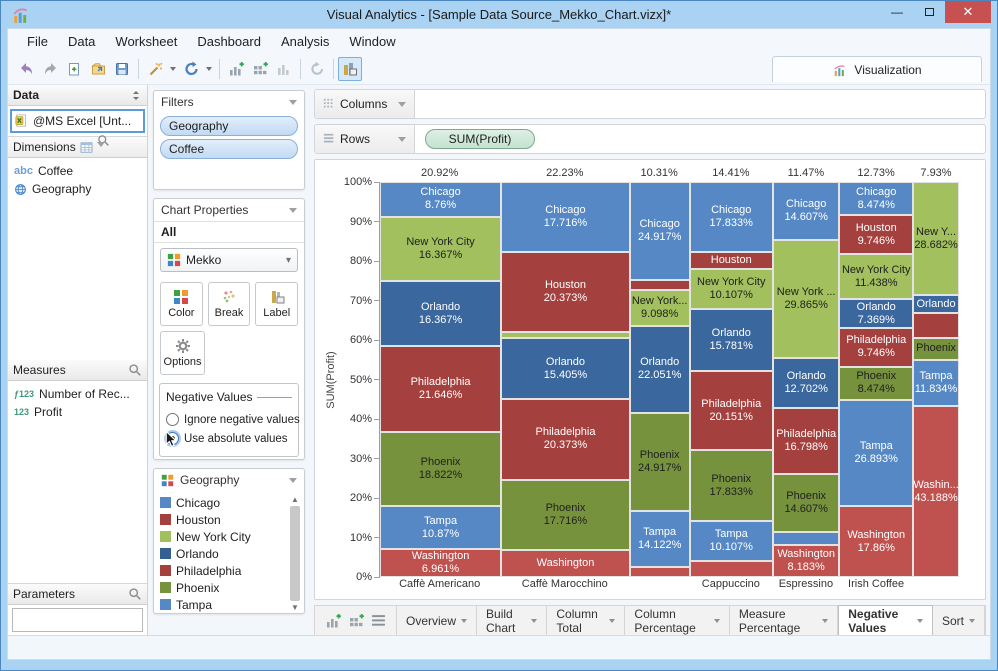 Image resolution: width=998 pixels, height=671 pixels. I want to click on columns-shelf: Columns, so click(650, 104).